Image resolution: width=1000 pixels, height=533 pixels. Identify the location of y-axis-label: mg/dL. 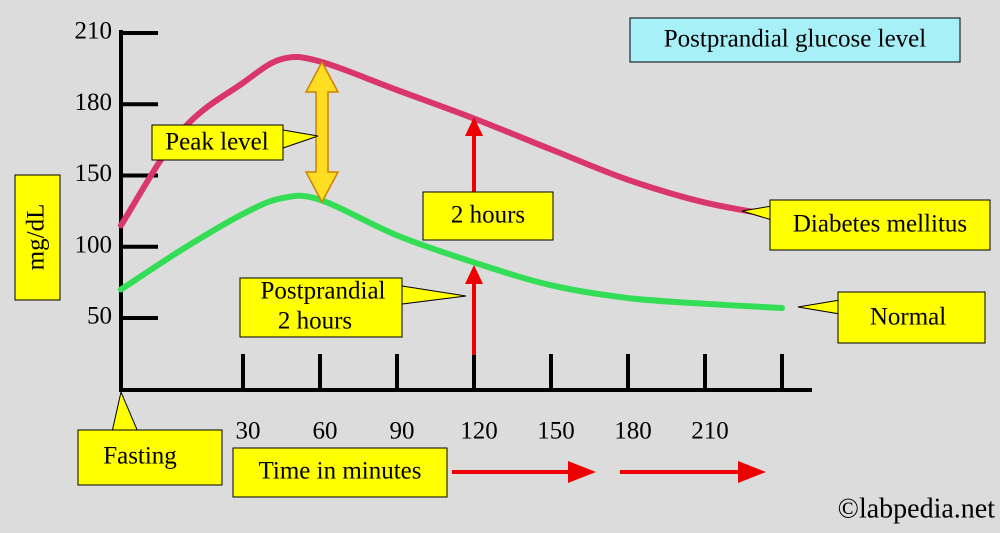
(36, 237).